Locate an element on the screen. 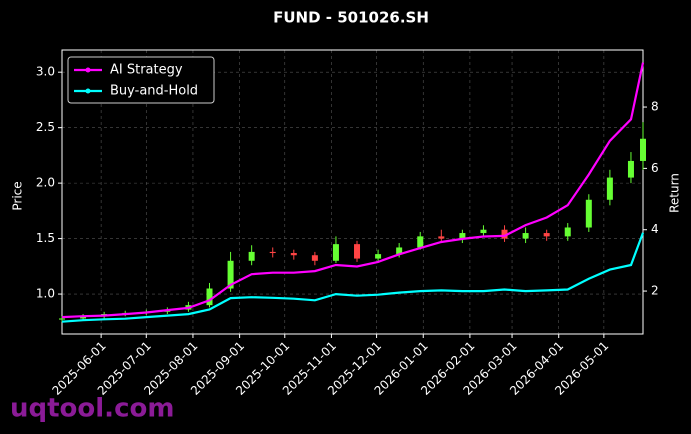  y2-tick-label: 6 is located at coordinates (655, 168).